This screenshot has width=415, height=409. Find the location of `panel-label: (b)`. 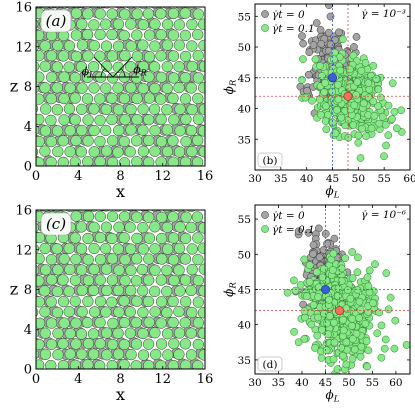

panel-label: (b) is located at coordinates (270, 161).